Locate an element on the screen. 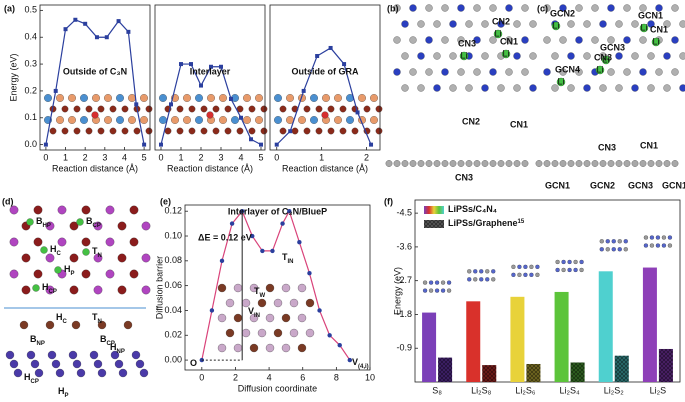  site-label-sub: P is located at coordinates (73, 274).